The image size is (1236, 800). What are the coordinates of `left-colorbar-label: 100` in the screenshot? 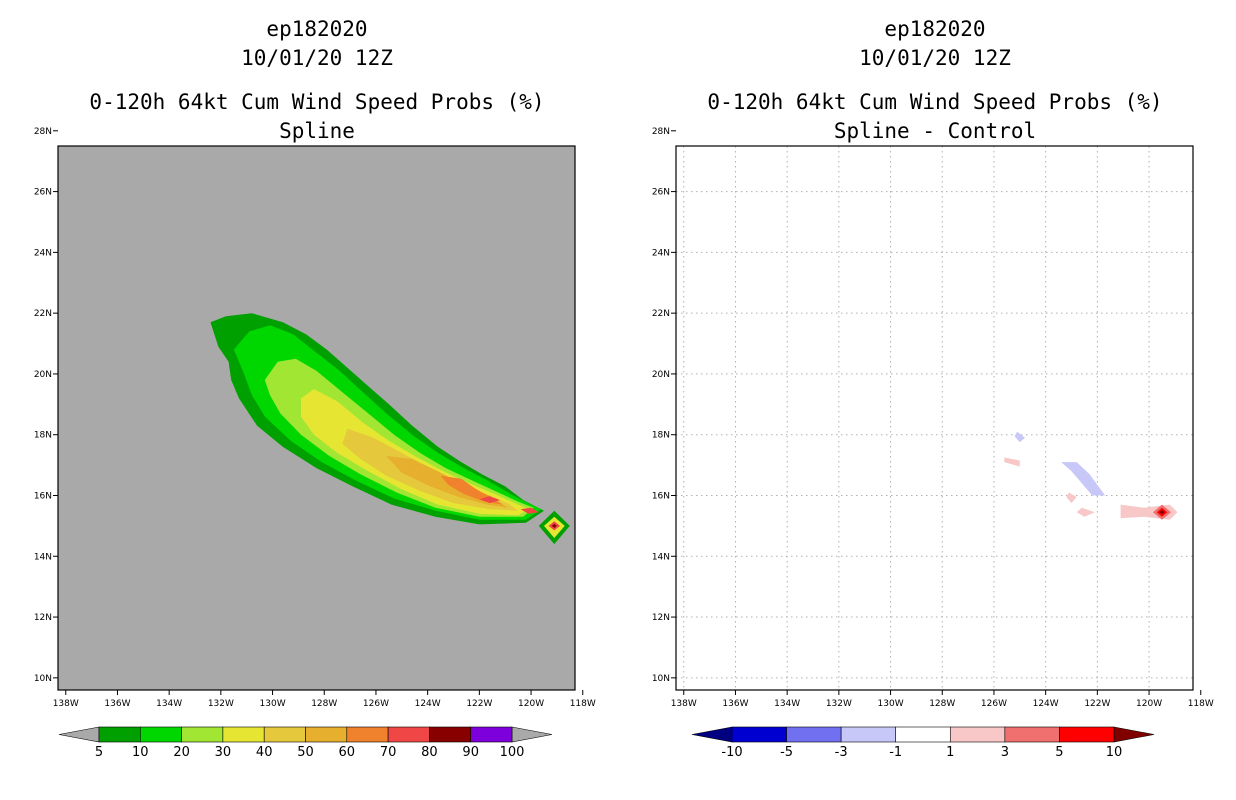 It's located at (512, 752).